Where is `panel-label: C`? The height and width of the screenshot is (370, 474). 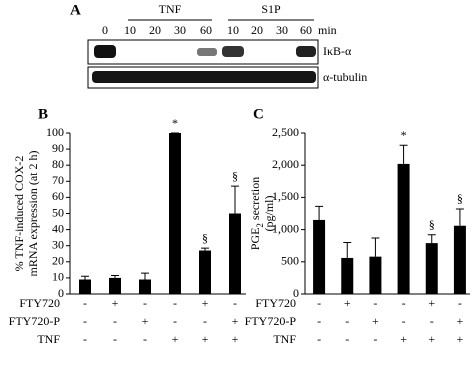
panel-label: C is located at coordinates (258, 114).